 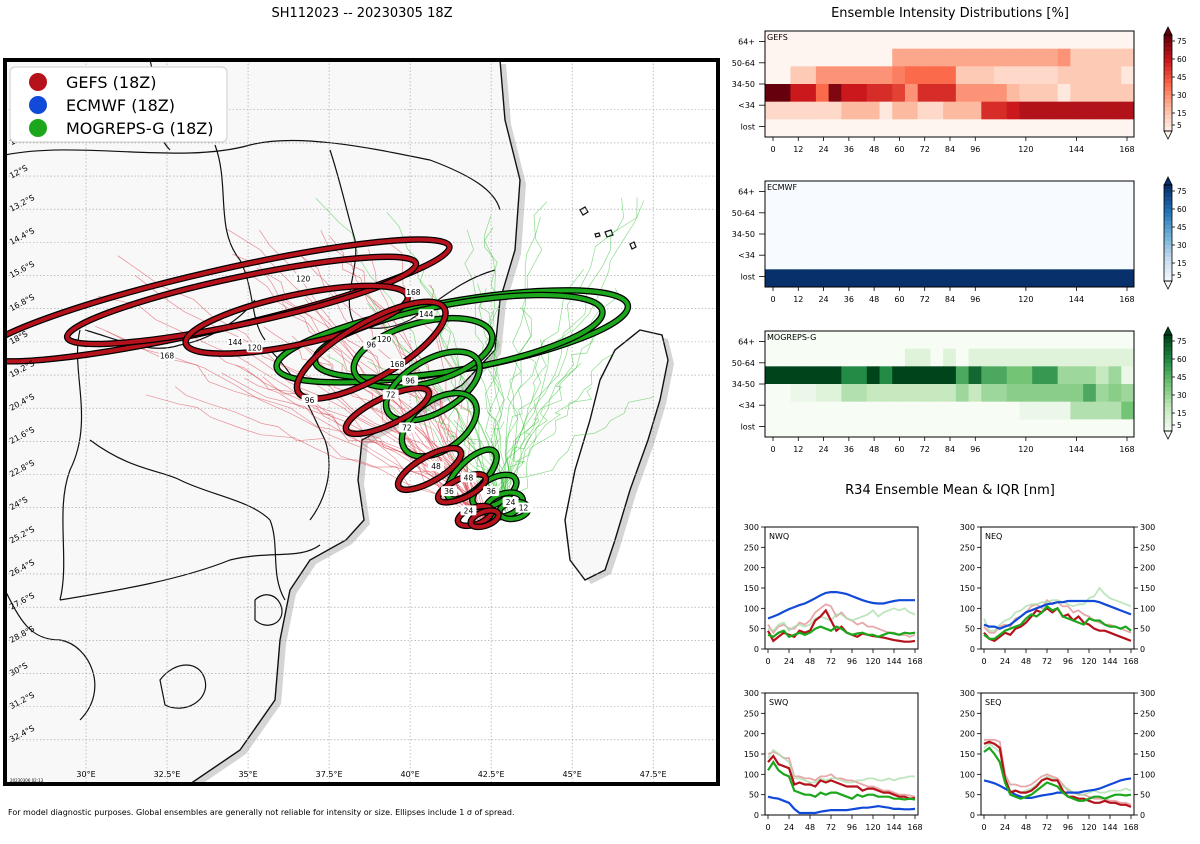 I want to click on r34-y-tick-label-left: 150, so click(x=967, y=754).